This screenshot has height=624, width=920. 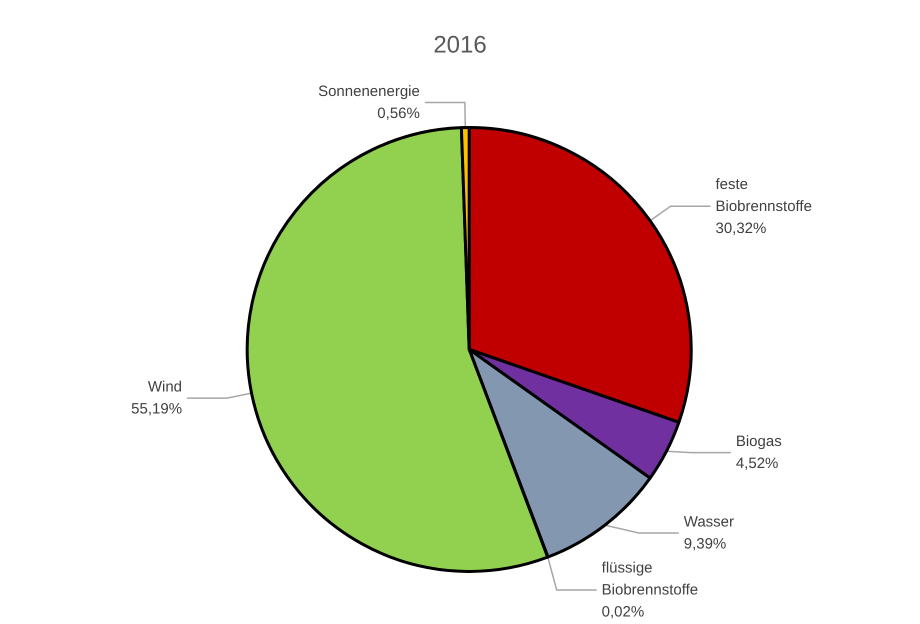 What do you see at coordinates (709, 522) in the screenshot?
I see `slice-label: Wasser` at bounding box center [709, 522].